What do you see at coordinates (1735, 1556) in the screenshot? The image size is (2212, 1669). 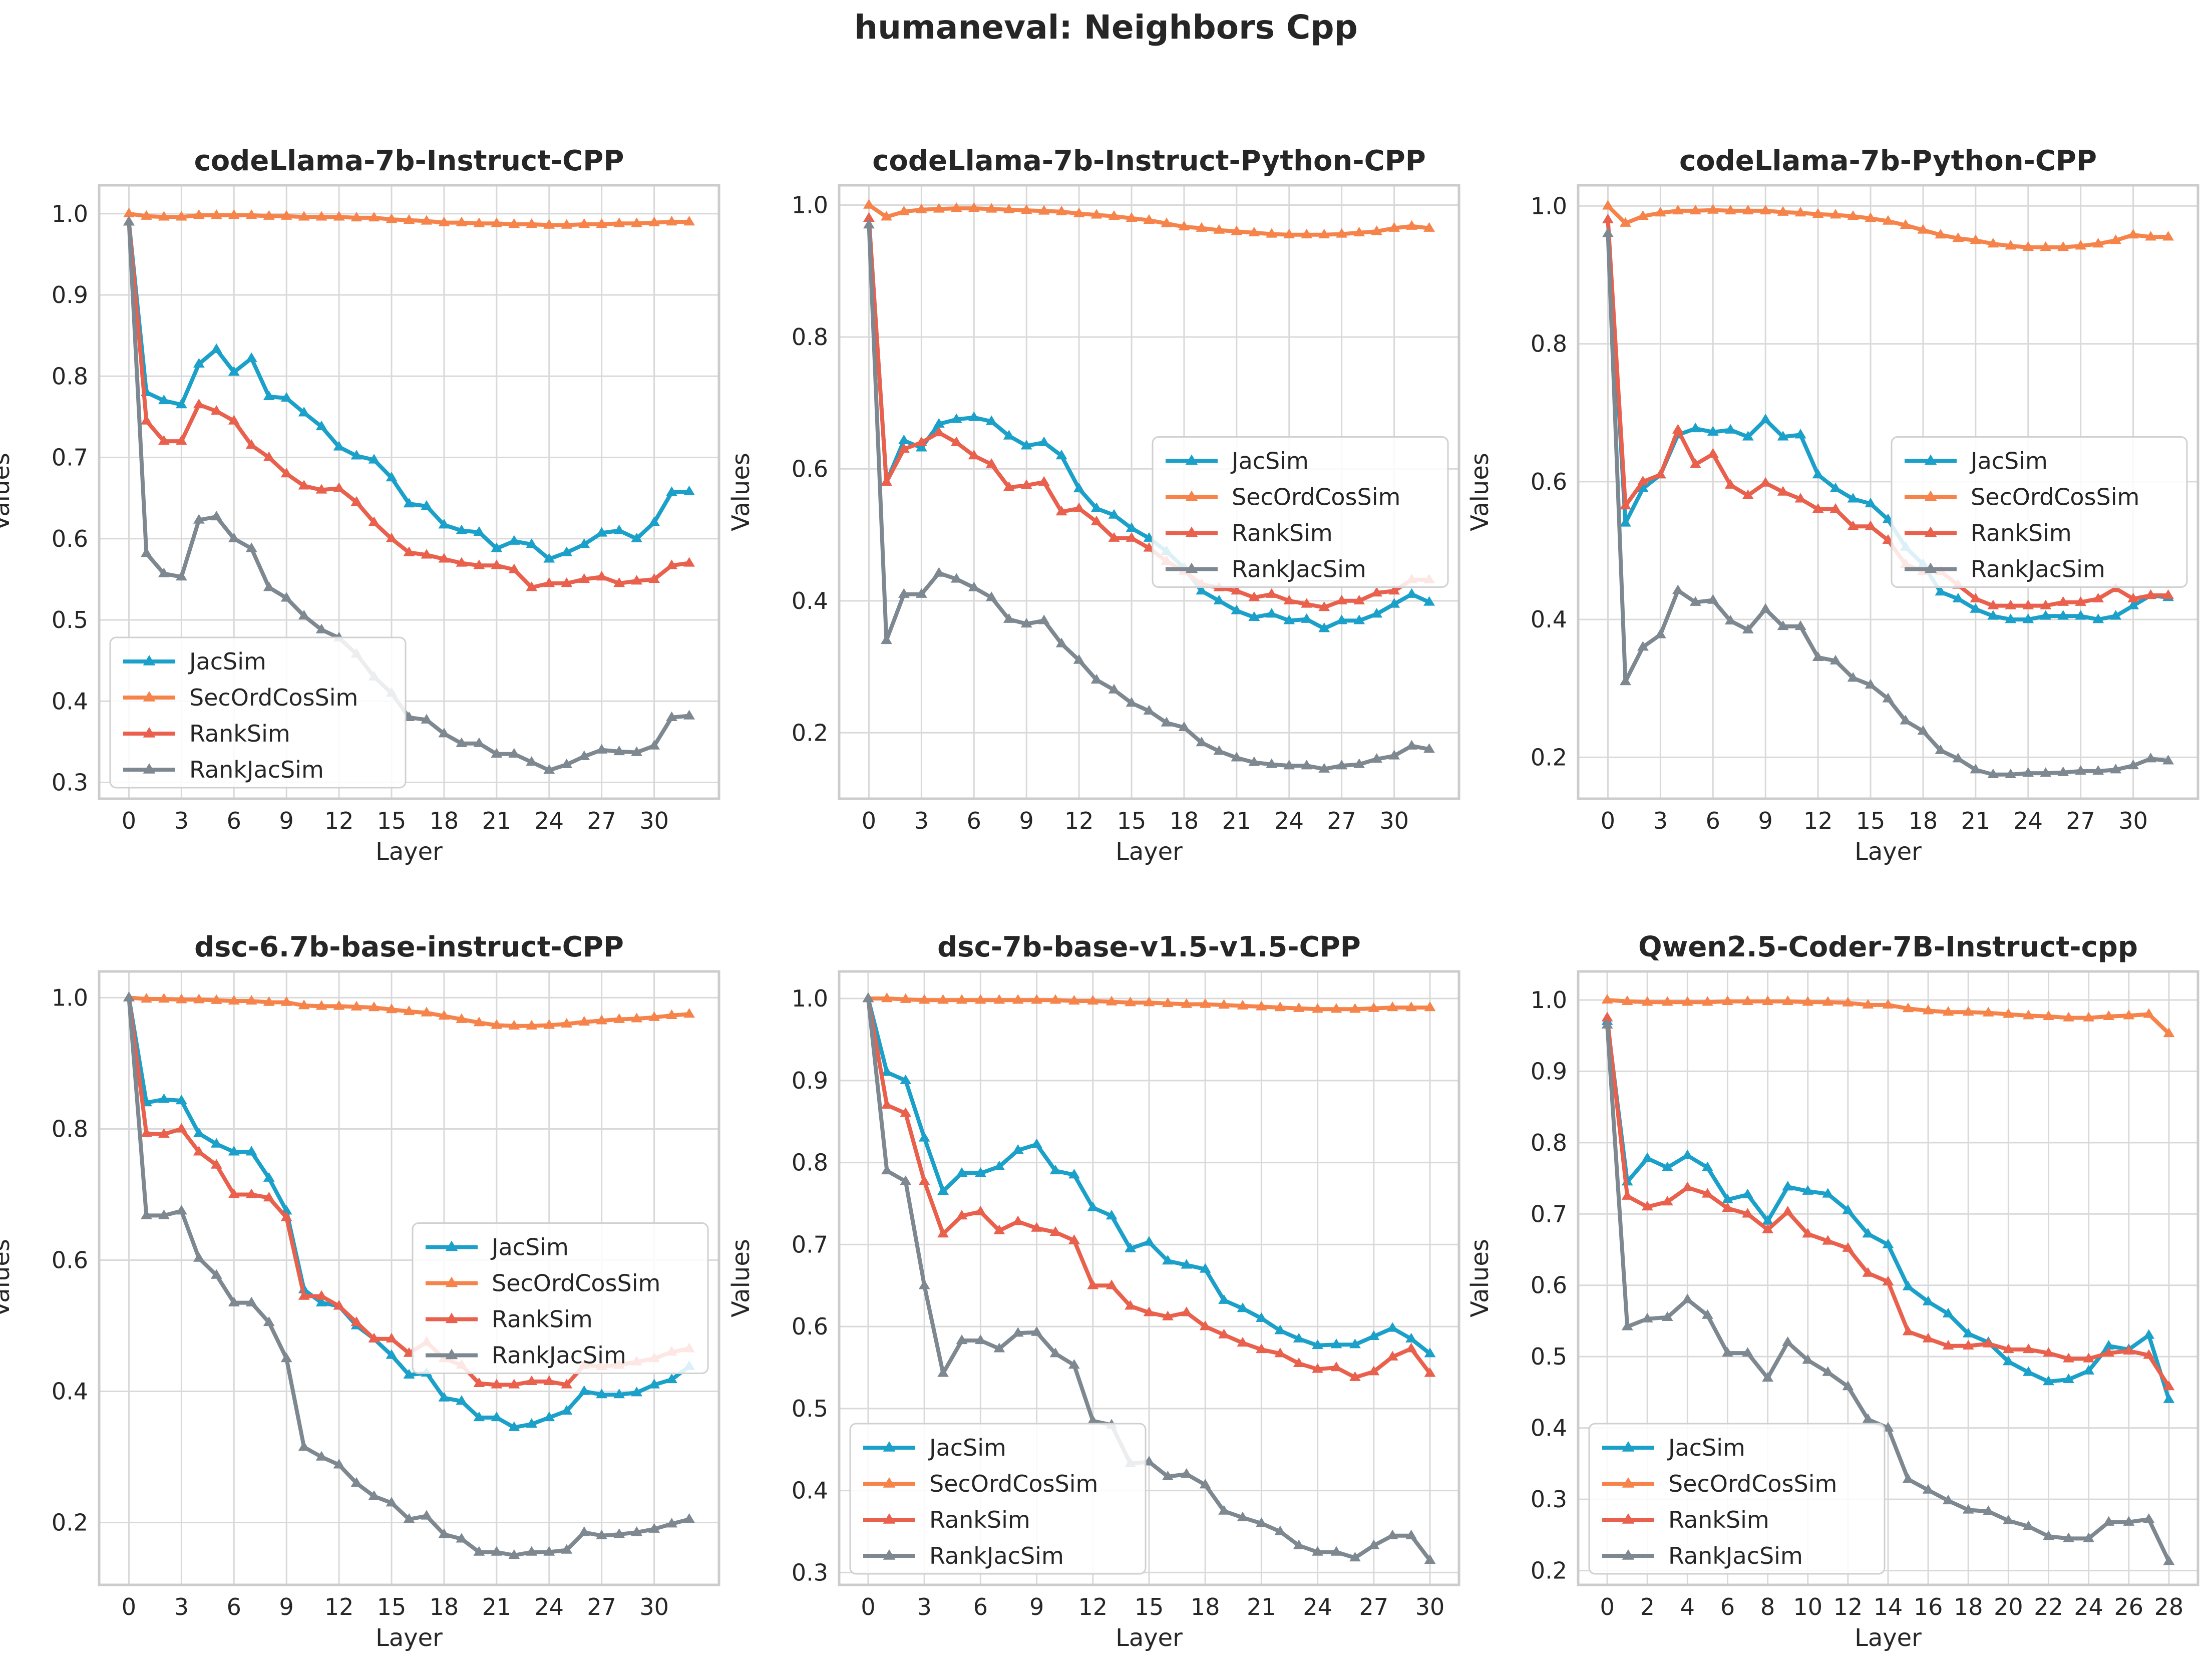 I see `legend-label: RankJacSim` at bounding box center [1735, 1556].